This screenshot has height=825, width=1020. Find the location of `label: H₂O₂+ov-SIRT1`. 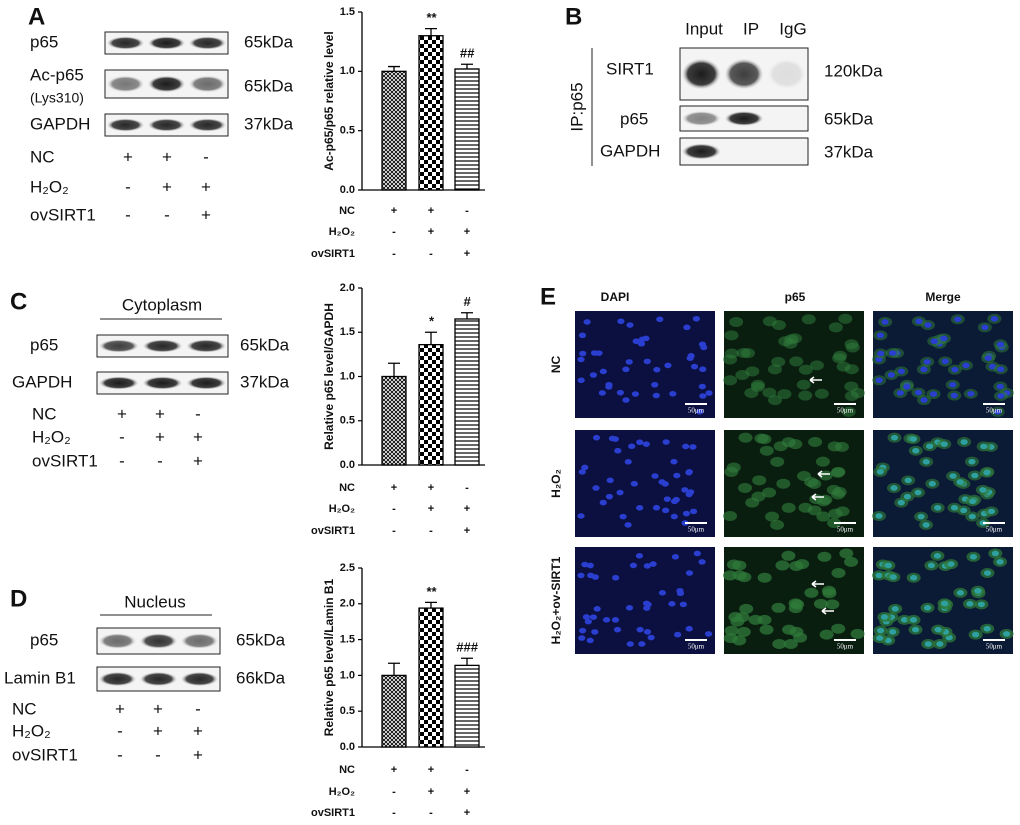

label: H₂O₂+ov-SIRT1 is located at coordinates (556, 600).